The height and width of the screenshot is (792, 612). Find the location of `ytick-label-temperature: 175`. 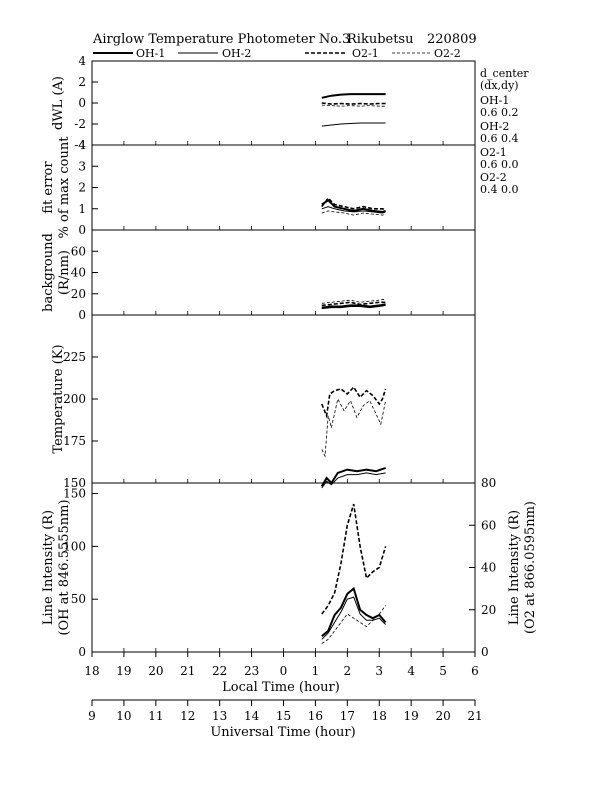

ytick-label-temperature: 175 is located at coordinates (74, 441).